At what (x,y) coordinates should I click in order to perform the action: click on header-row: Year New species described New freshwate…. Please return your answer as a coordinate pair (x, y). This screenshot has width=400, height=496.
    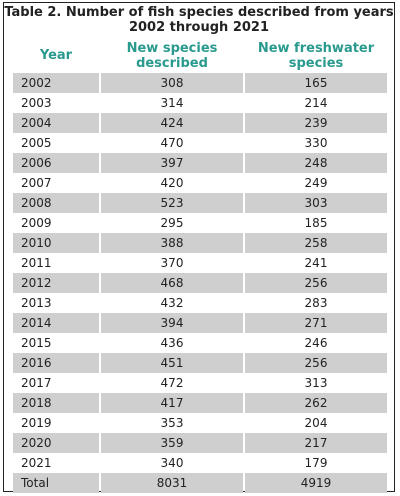
    Looking at the image, I should click on (200, 55).